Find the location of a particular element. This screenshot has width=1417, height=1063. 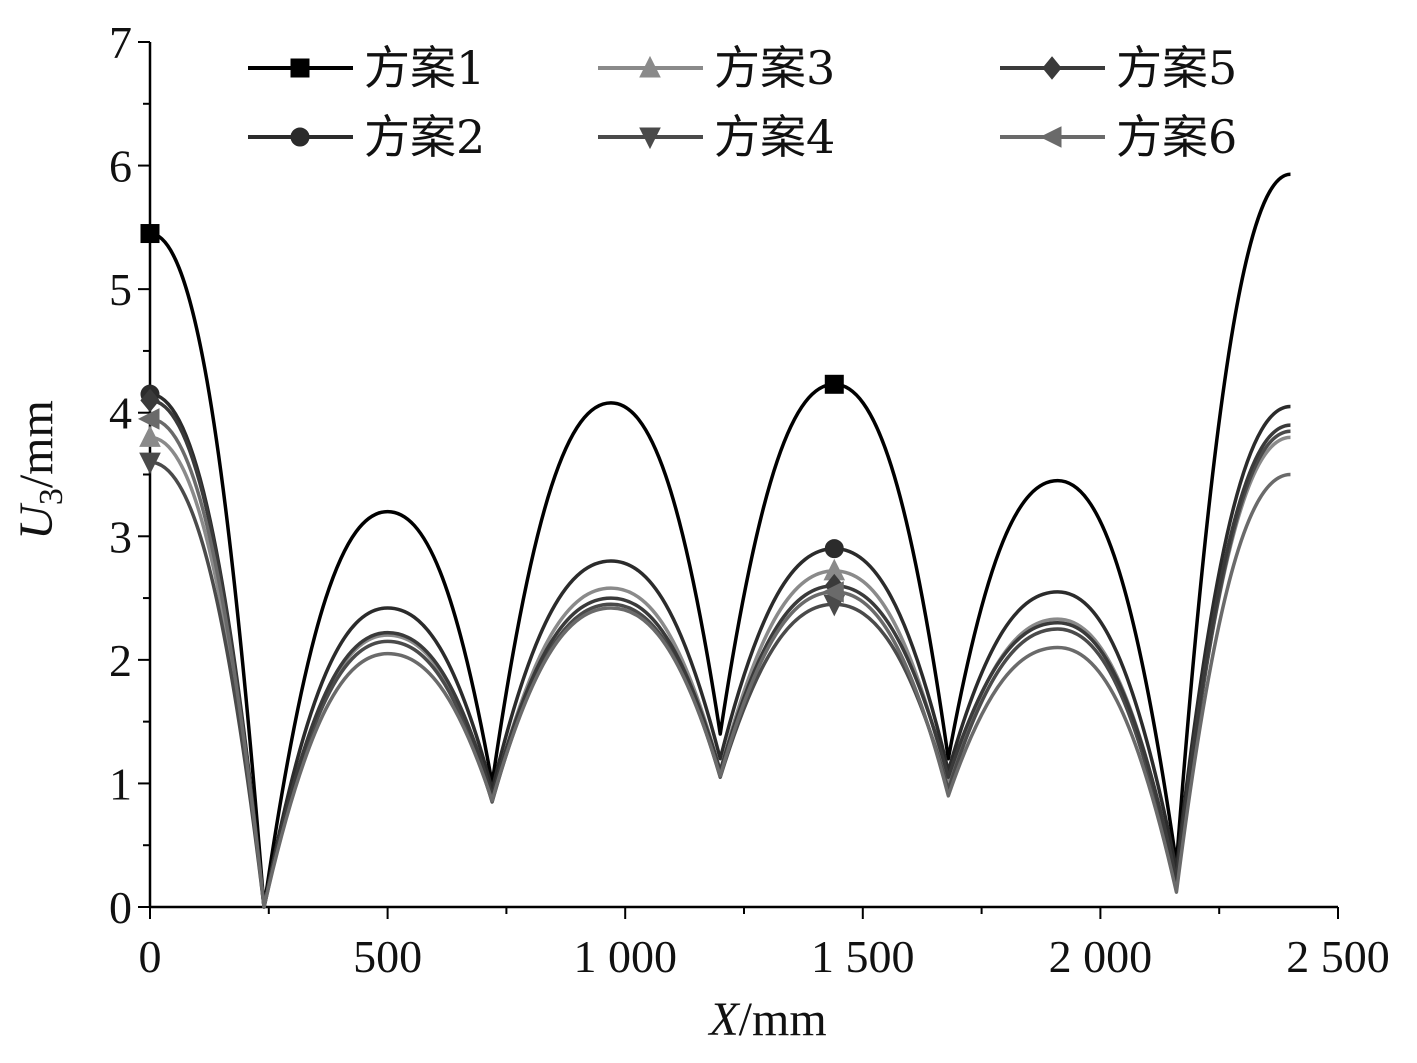

x-ticks: 0 500 1 000 1 500 2 000 2 500 is located at coordinates (764, 944).